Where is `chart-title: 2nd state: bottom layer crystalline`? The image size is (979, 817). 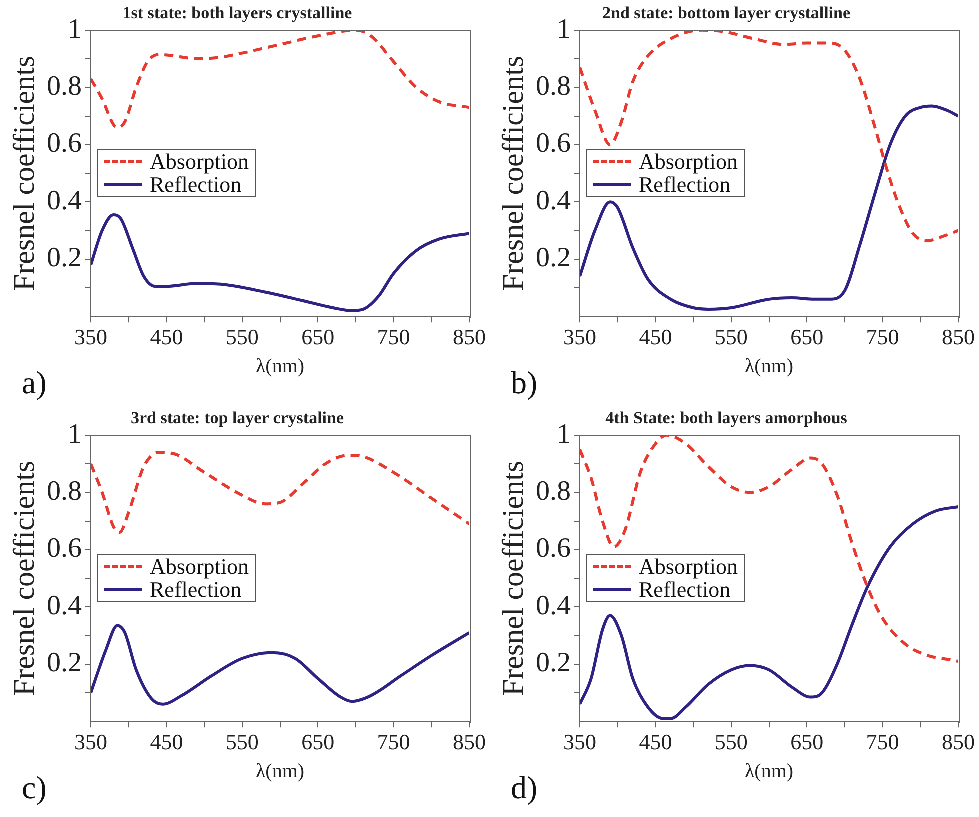 chart-title: 2nd state: bottom layer crystalline is located at coordinates (726, 13).